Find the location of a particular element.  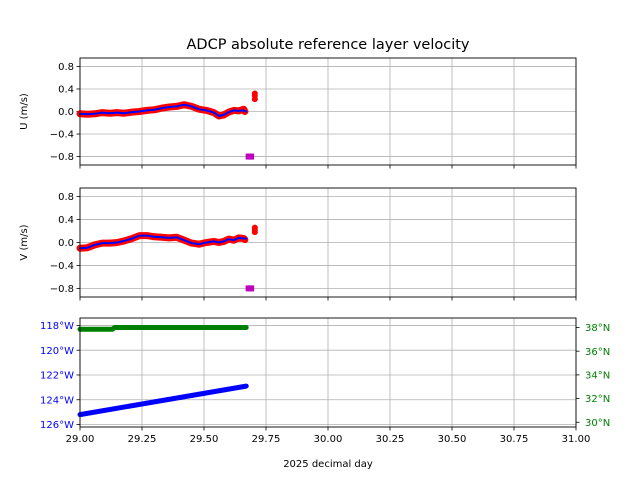

right-y-tick-label: 36°N is located at coordinates (597, 352).